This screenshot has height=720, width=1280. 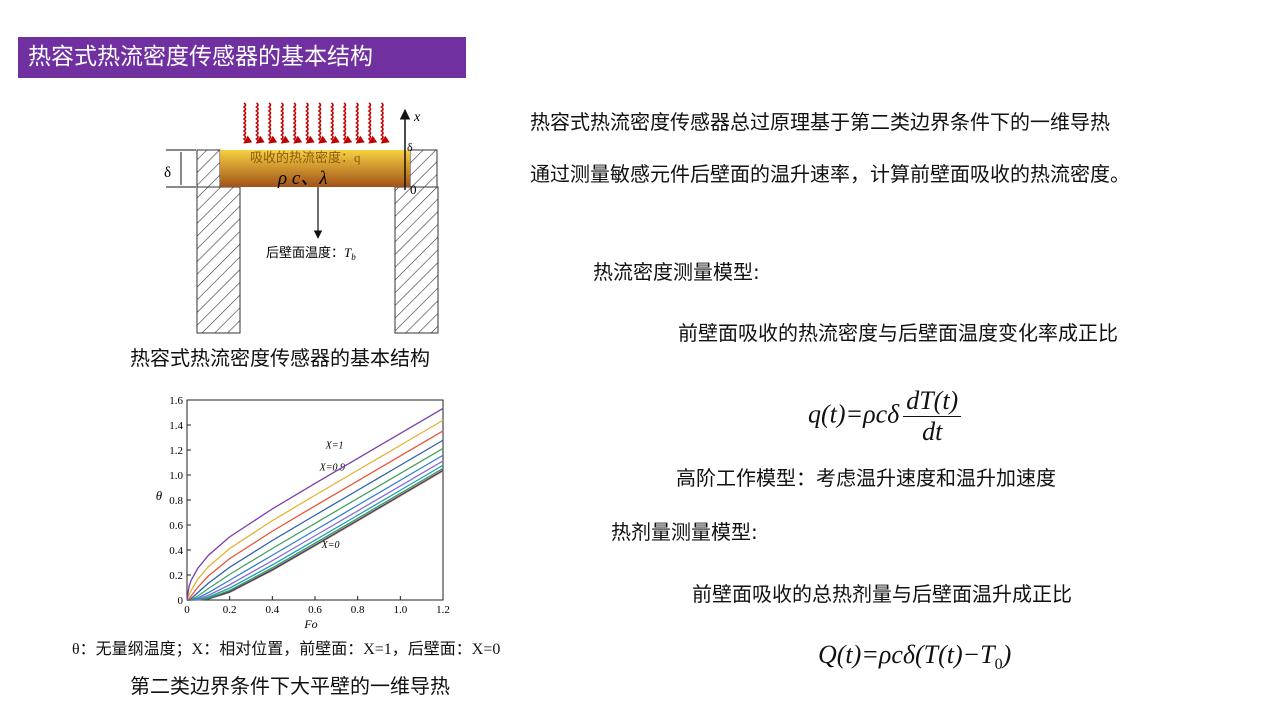 What do you see at coordinates (176, 426) in the screenshot?
I see `y-tick-label: 1.4` at bounding box center [176, 426].